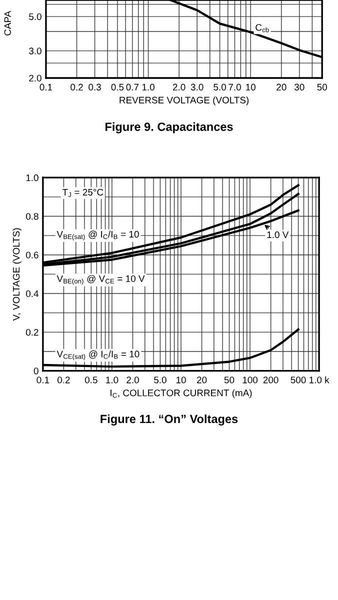  Describe the element at coordinates (262, 28) in the screenshot. I see `annotation: C$_{cb}$` at that location.